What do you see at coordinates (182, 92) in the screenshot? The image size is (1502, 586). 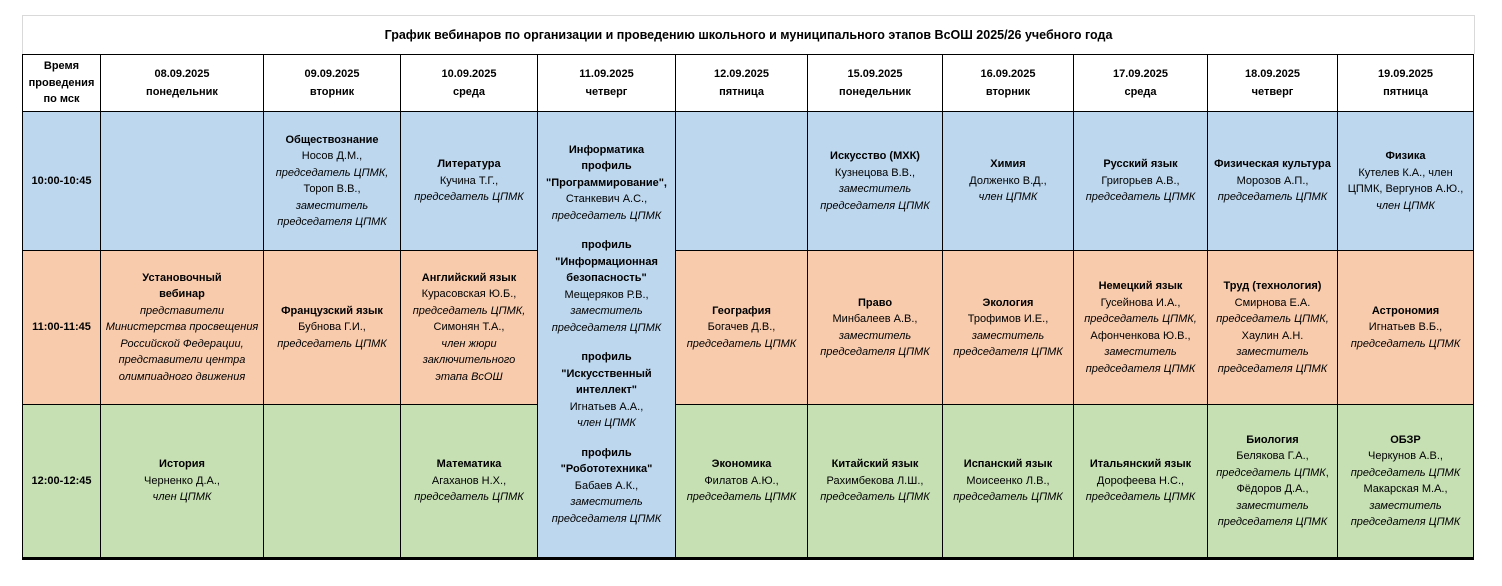 I see `day-header-weekday: понедельник` at bounding box center [182, 92].